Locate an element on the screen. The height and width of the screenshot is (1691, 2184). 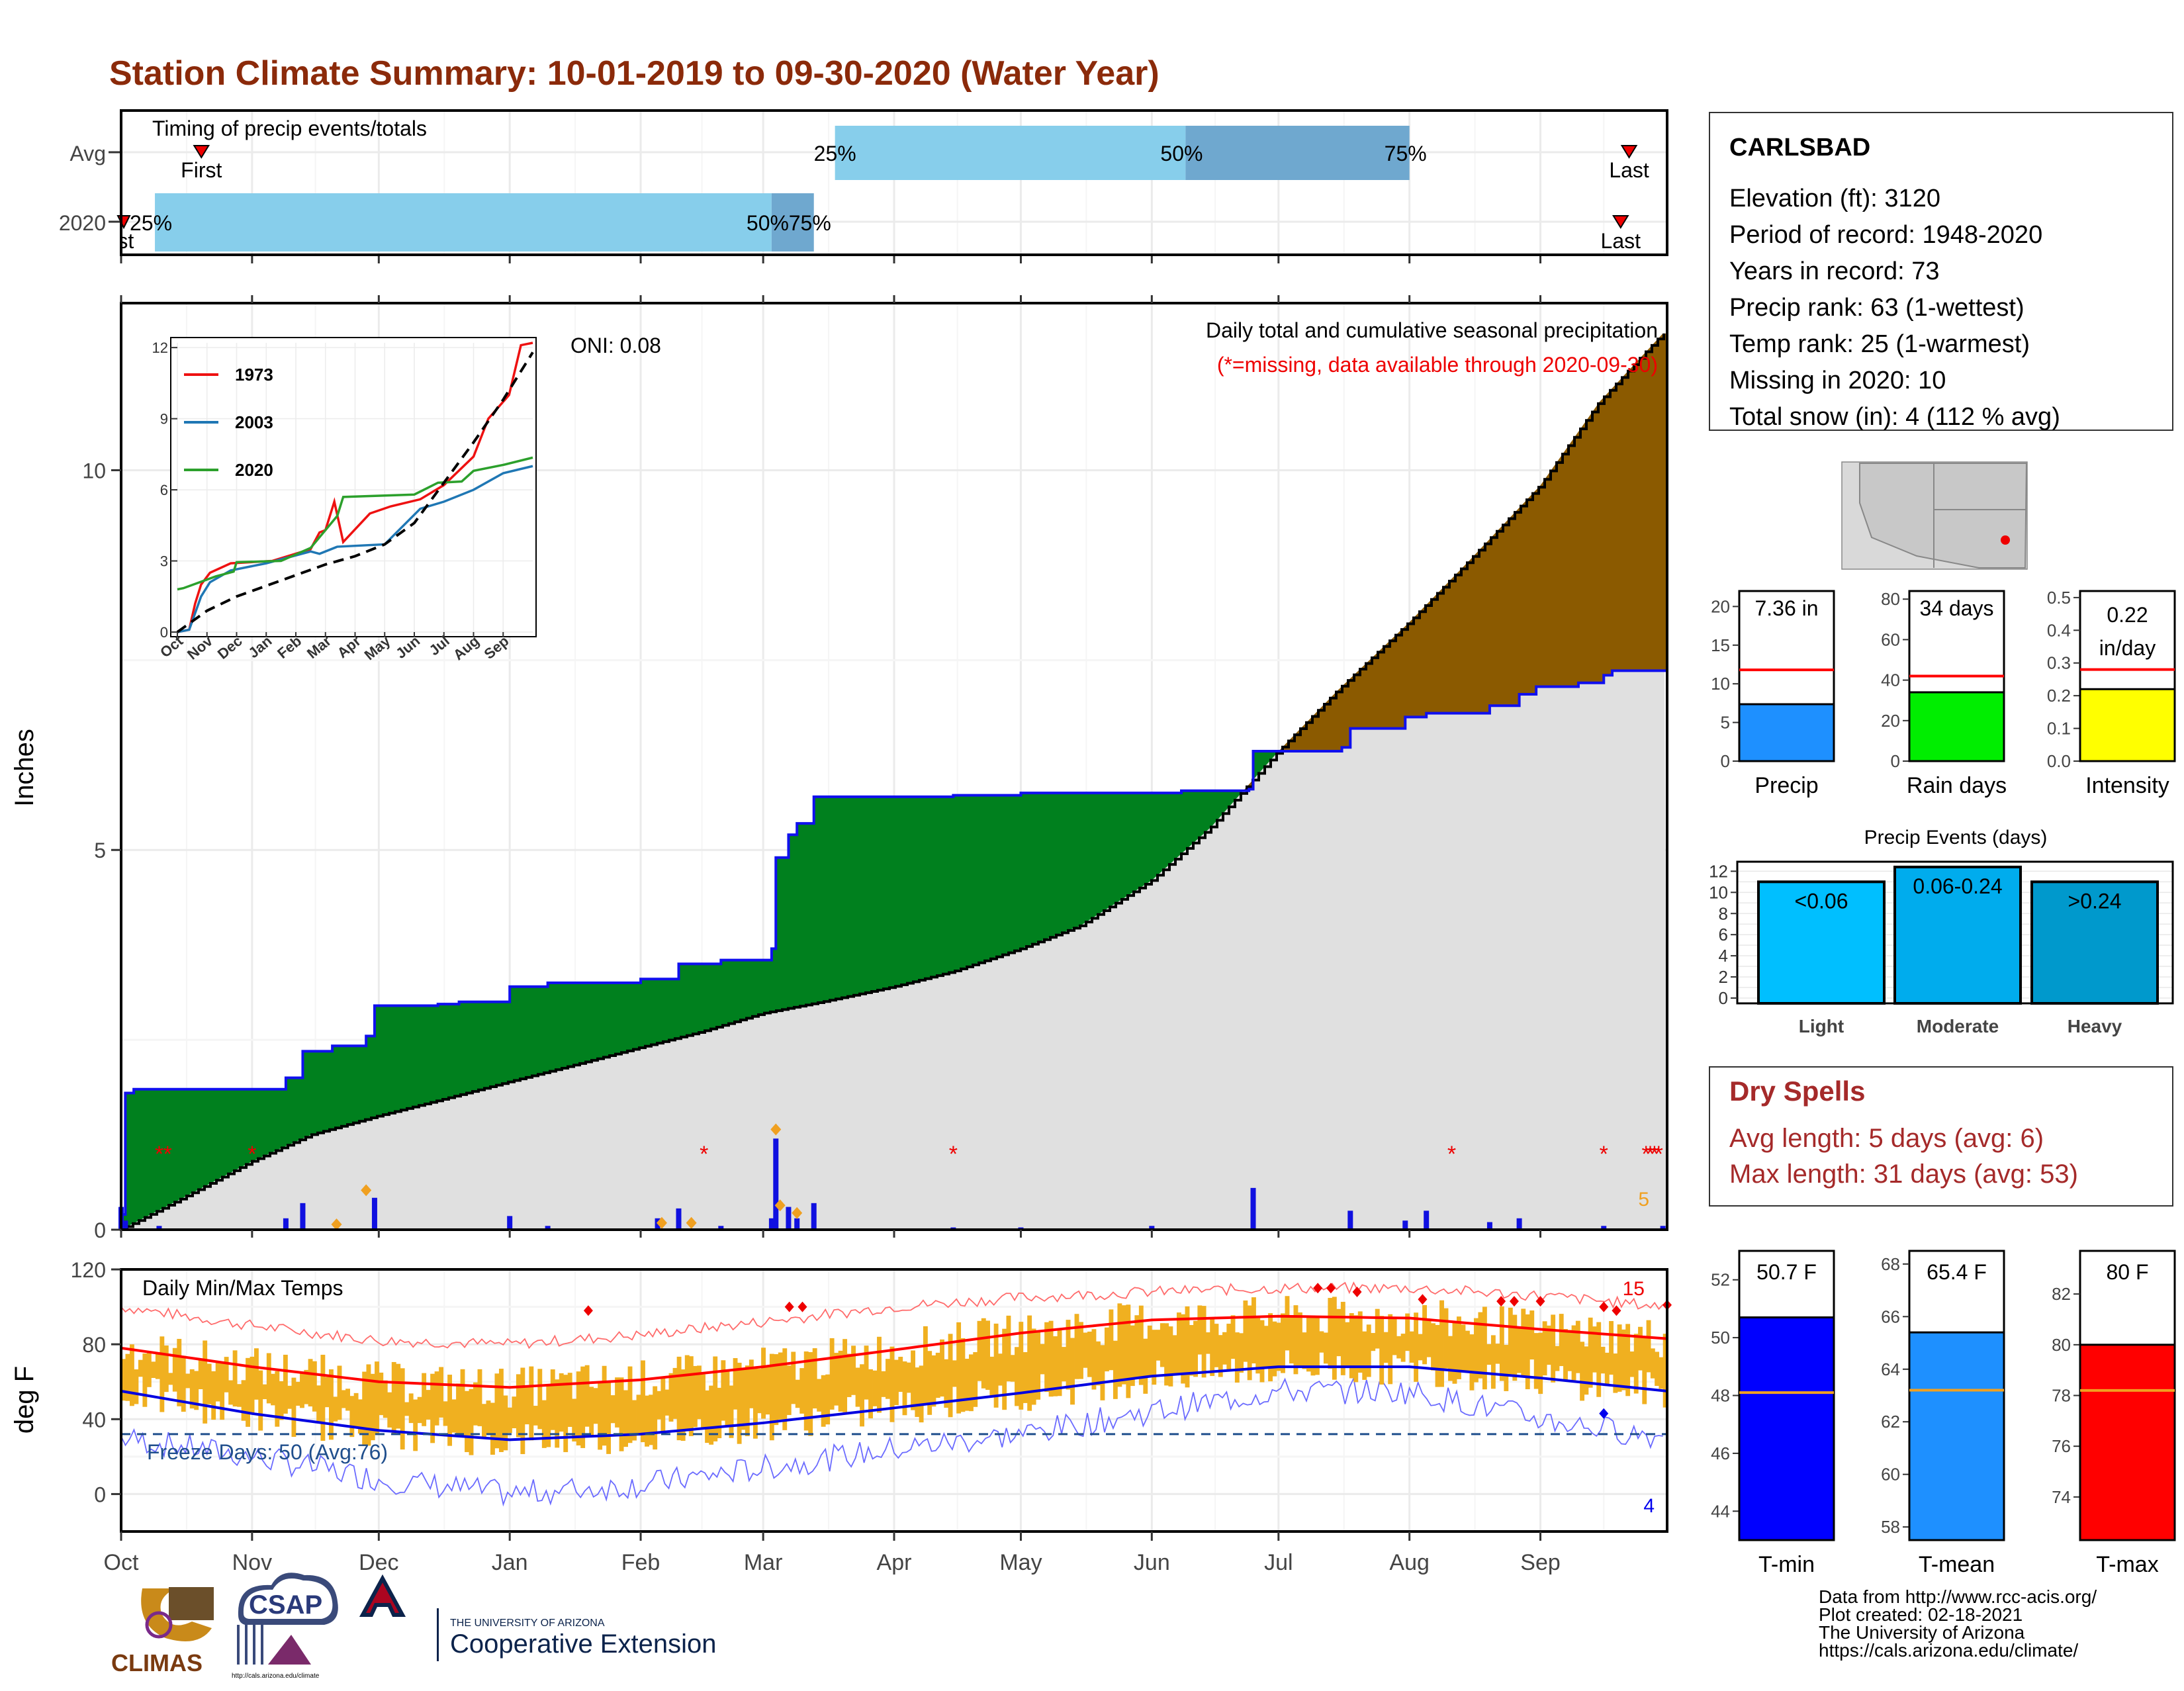
summary-bar-value: 34 days is located at coordinates (1956, 608).